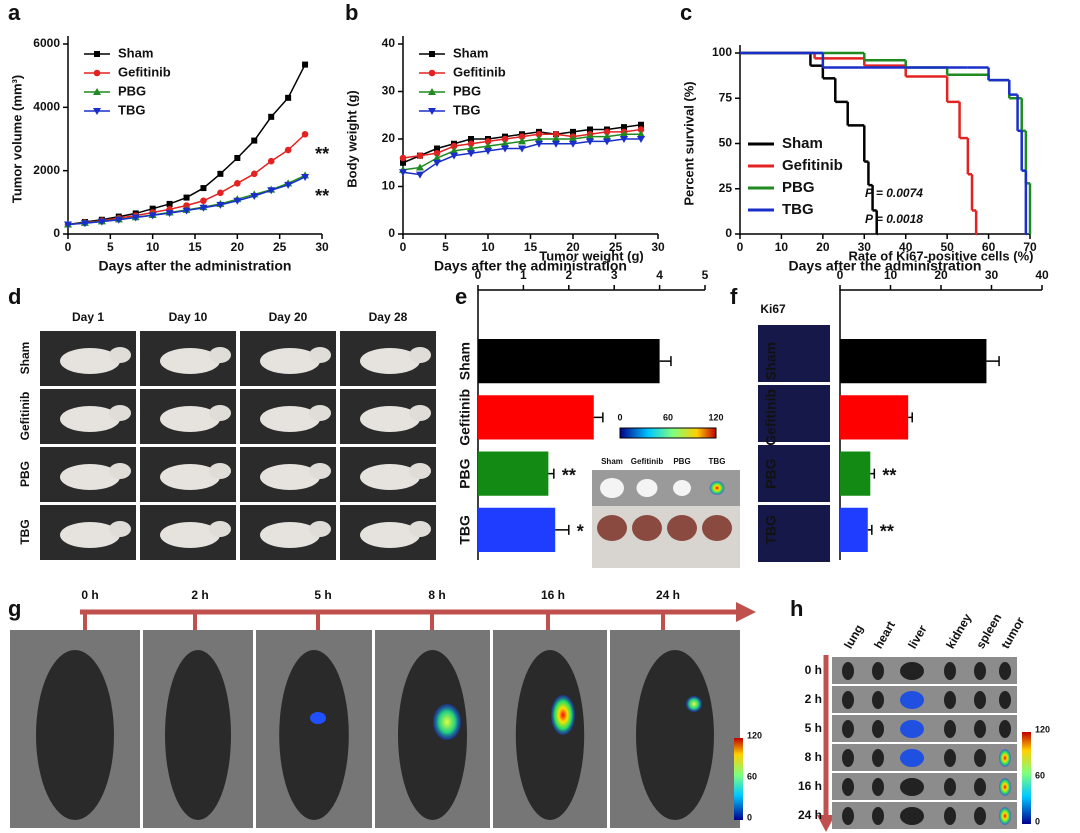  What do you see at coordinates (388, 317) in the screenshot?
I see `column-label: Day 28` at bounding box center [388, 317].